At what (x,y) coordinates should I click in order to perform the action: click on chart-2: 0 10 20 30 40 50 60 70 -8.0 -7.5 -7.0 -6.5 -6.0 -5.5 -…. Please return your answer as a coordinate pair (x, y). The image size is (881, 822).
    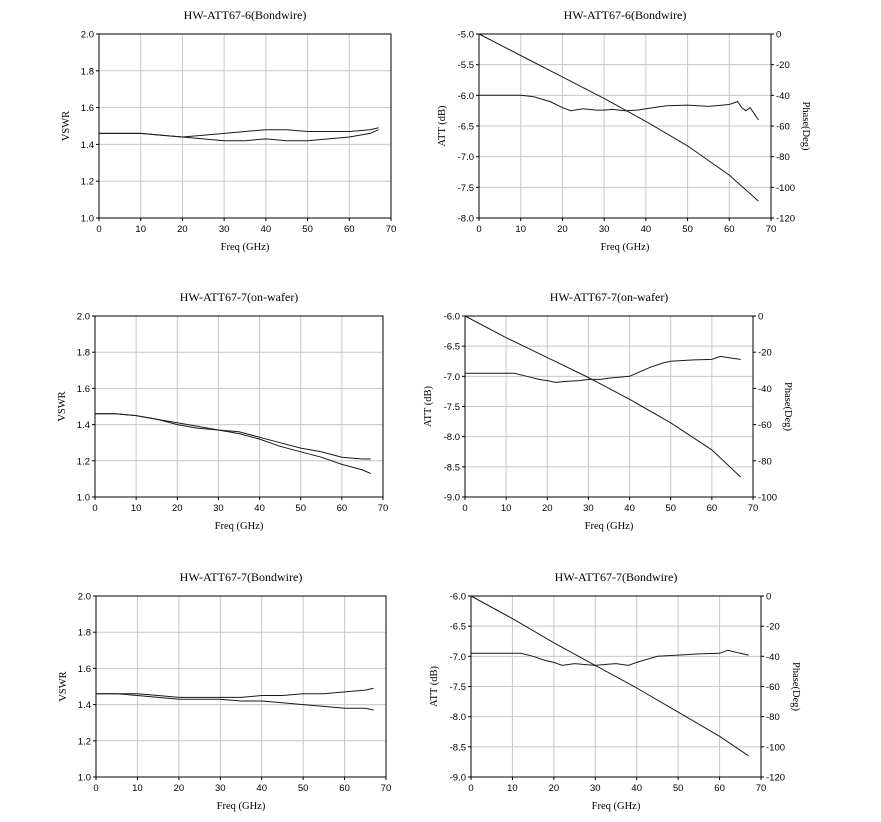
    Looking at the image, I should click on (624, 130).